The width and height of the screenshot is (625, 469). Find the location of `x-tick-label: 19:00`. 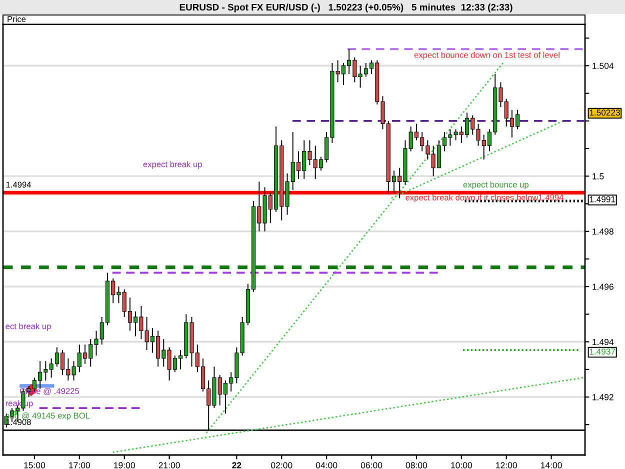

x-tick-label: 19:00 is located at coordinates (124, 465).